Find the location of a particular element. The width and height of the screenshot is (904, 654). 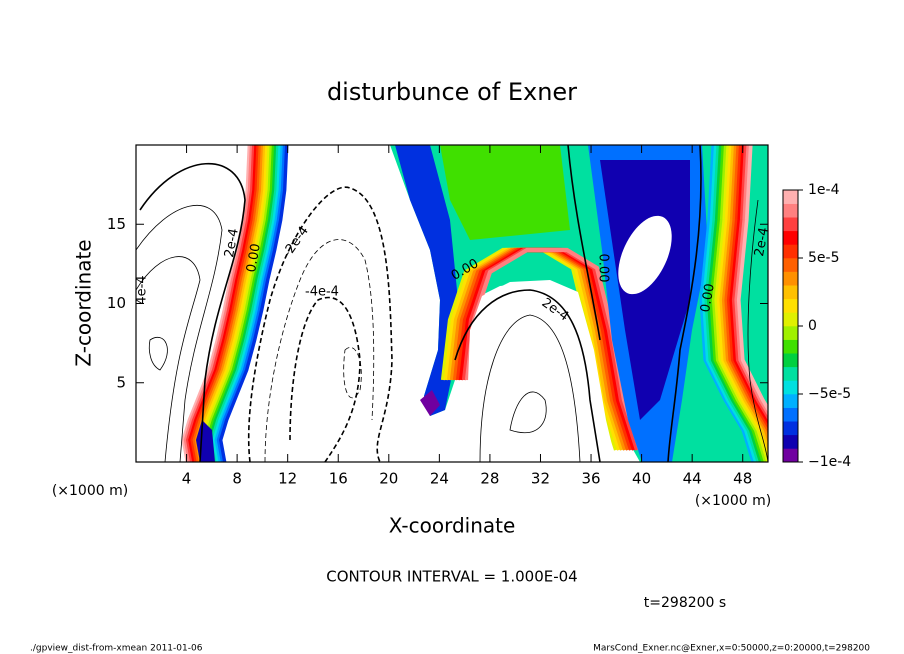

chart-title: disturbunce of Exner is located at coordinates (452, 92).